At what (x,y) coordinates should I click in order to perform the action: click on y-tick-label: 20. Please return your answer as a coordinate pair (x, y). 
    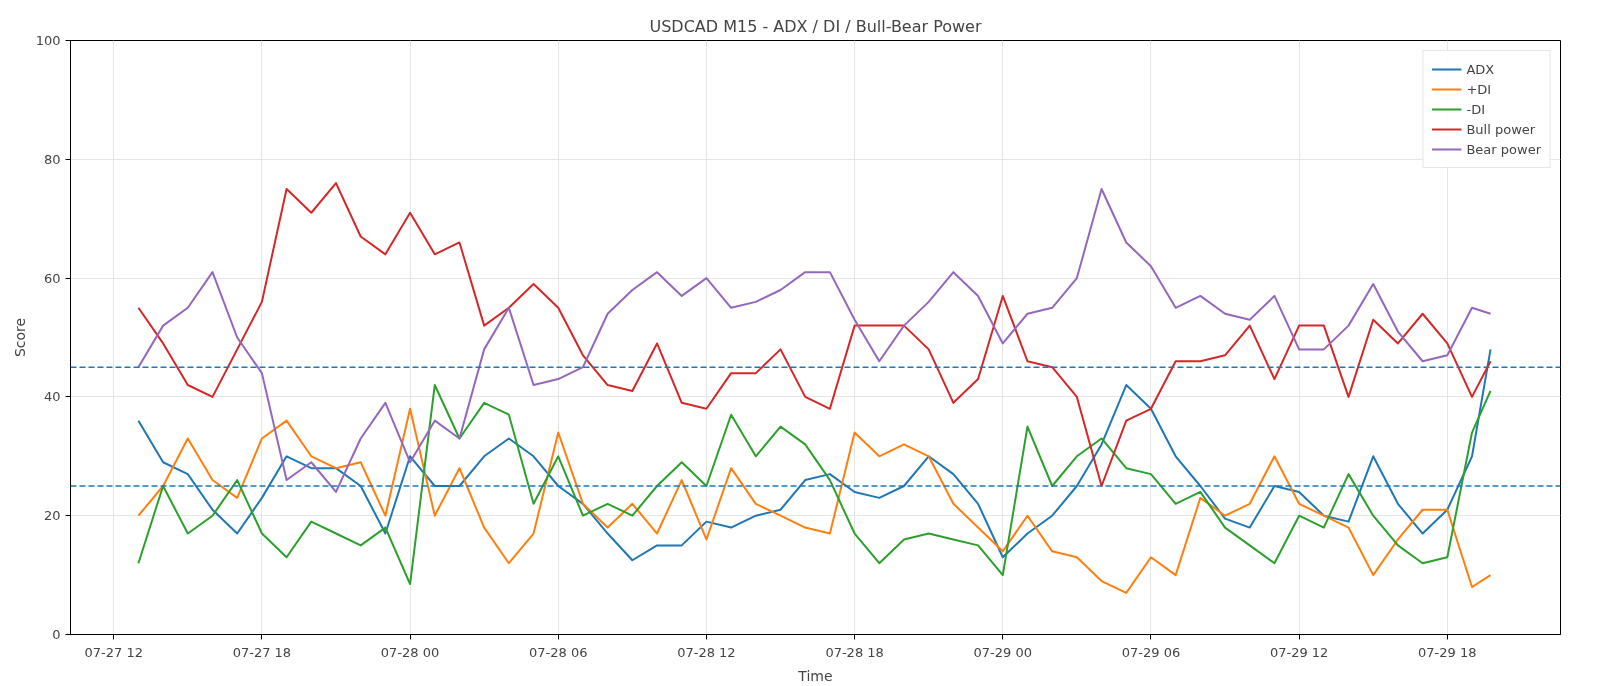
    Looking at the image, I should click on (52, 516).